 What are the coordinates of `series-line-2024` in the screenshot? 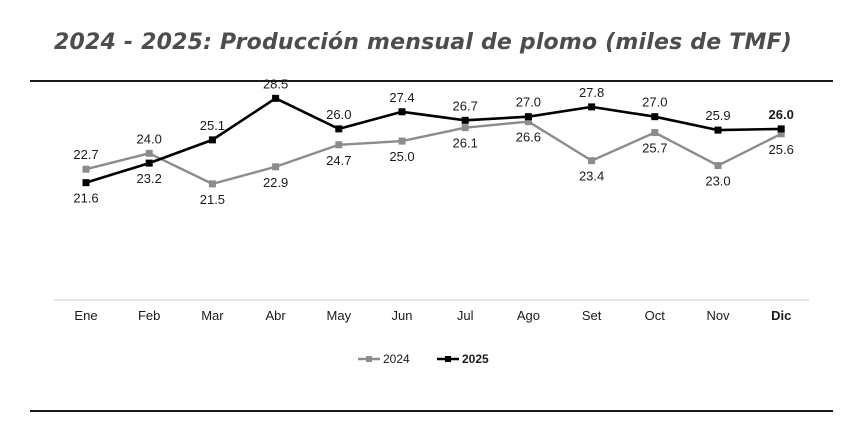 It's located at (433, 153).